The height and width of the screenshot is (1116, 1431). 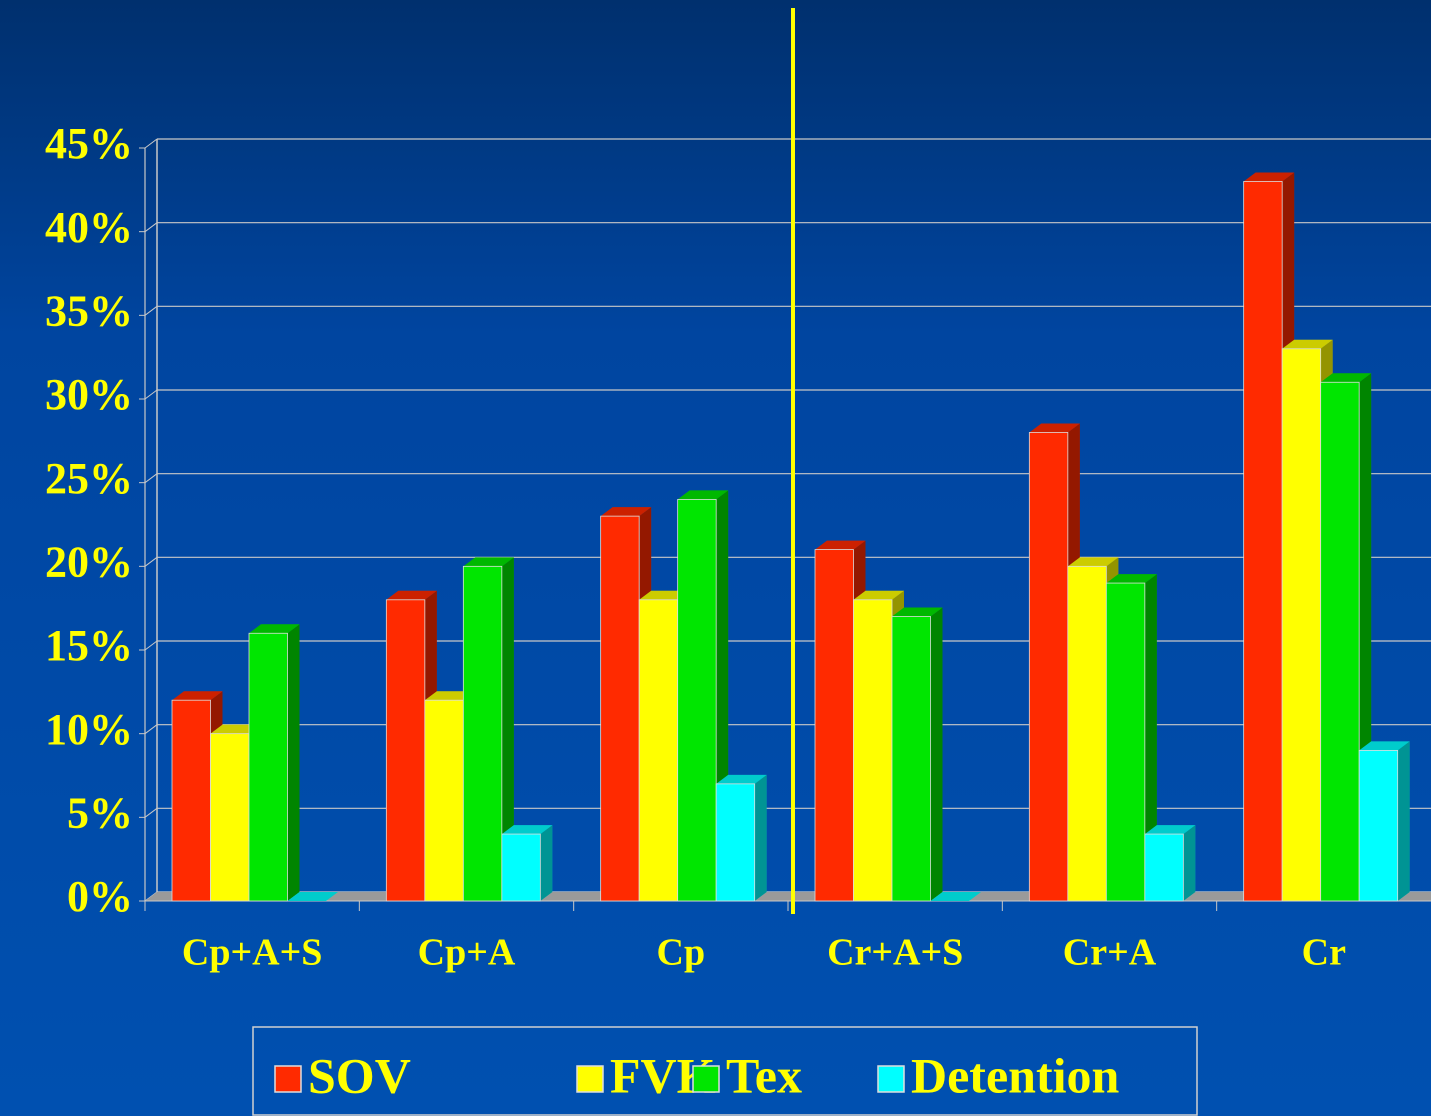 What do you see at coordinates (89, 143) in the screenshot?
I see `y-tick-label: 45%` at bounding box center [89, 143].